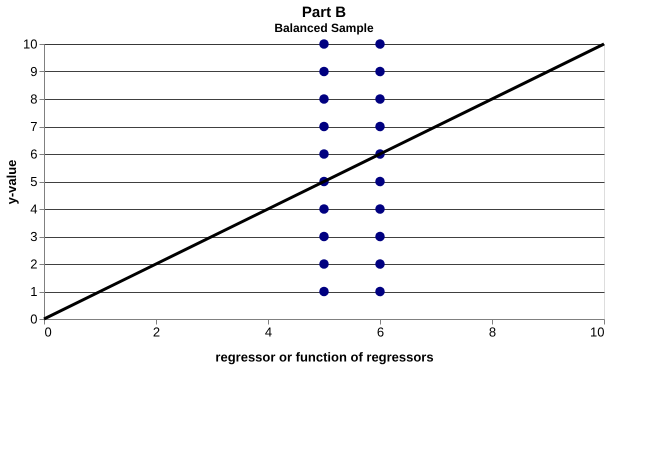  I want to click on x-tick-label: 10, so click(597, 332).